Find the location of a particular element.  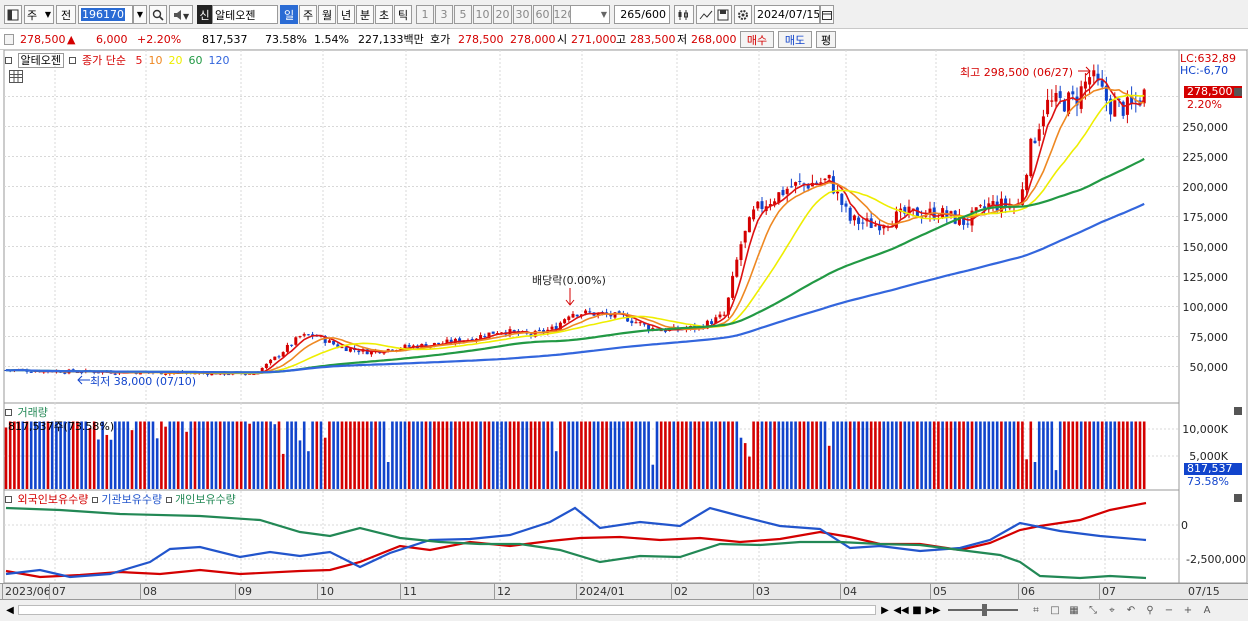

scroll-right-icon: ▶ is located at coordinates (885, 610).